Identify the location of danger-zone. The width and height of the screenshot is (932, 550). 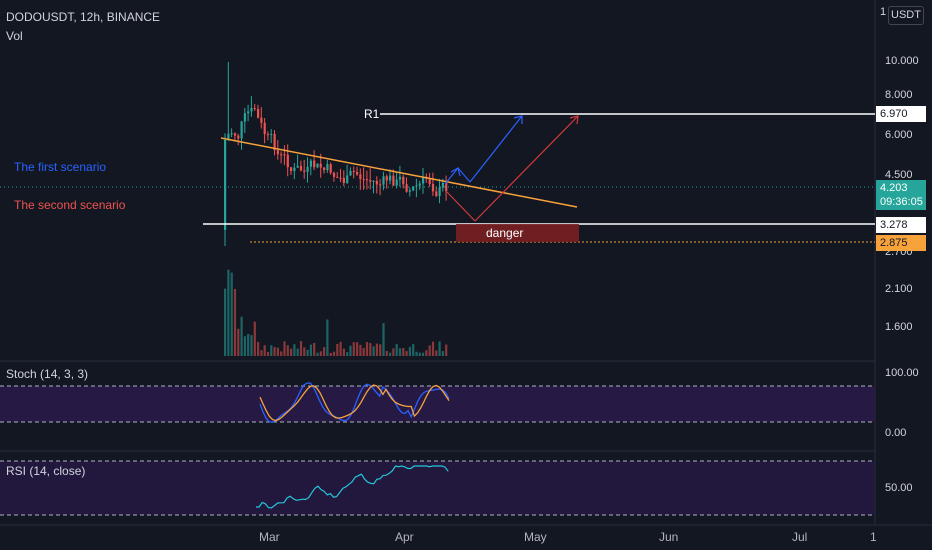
(517, 233).